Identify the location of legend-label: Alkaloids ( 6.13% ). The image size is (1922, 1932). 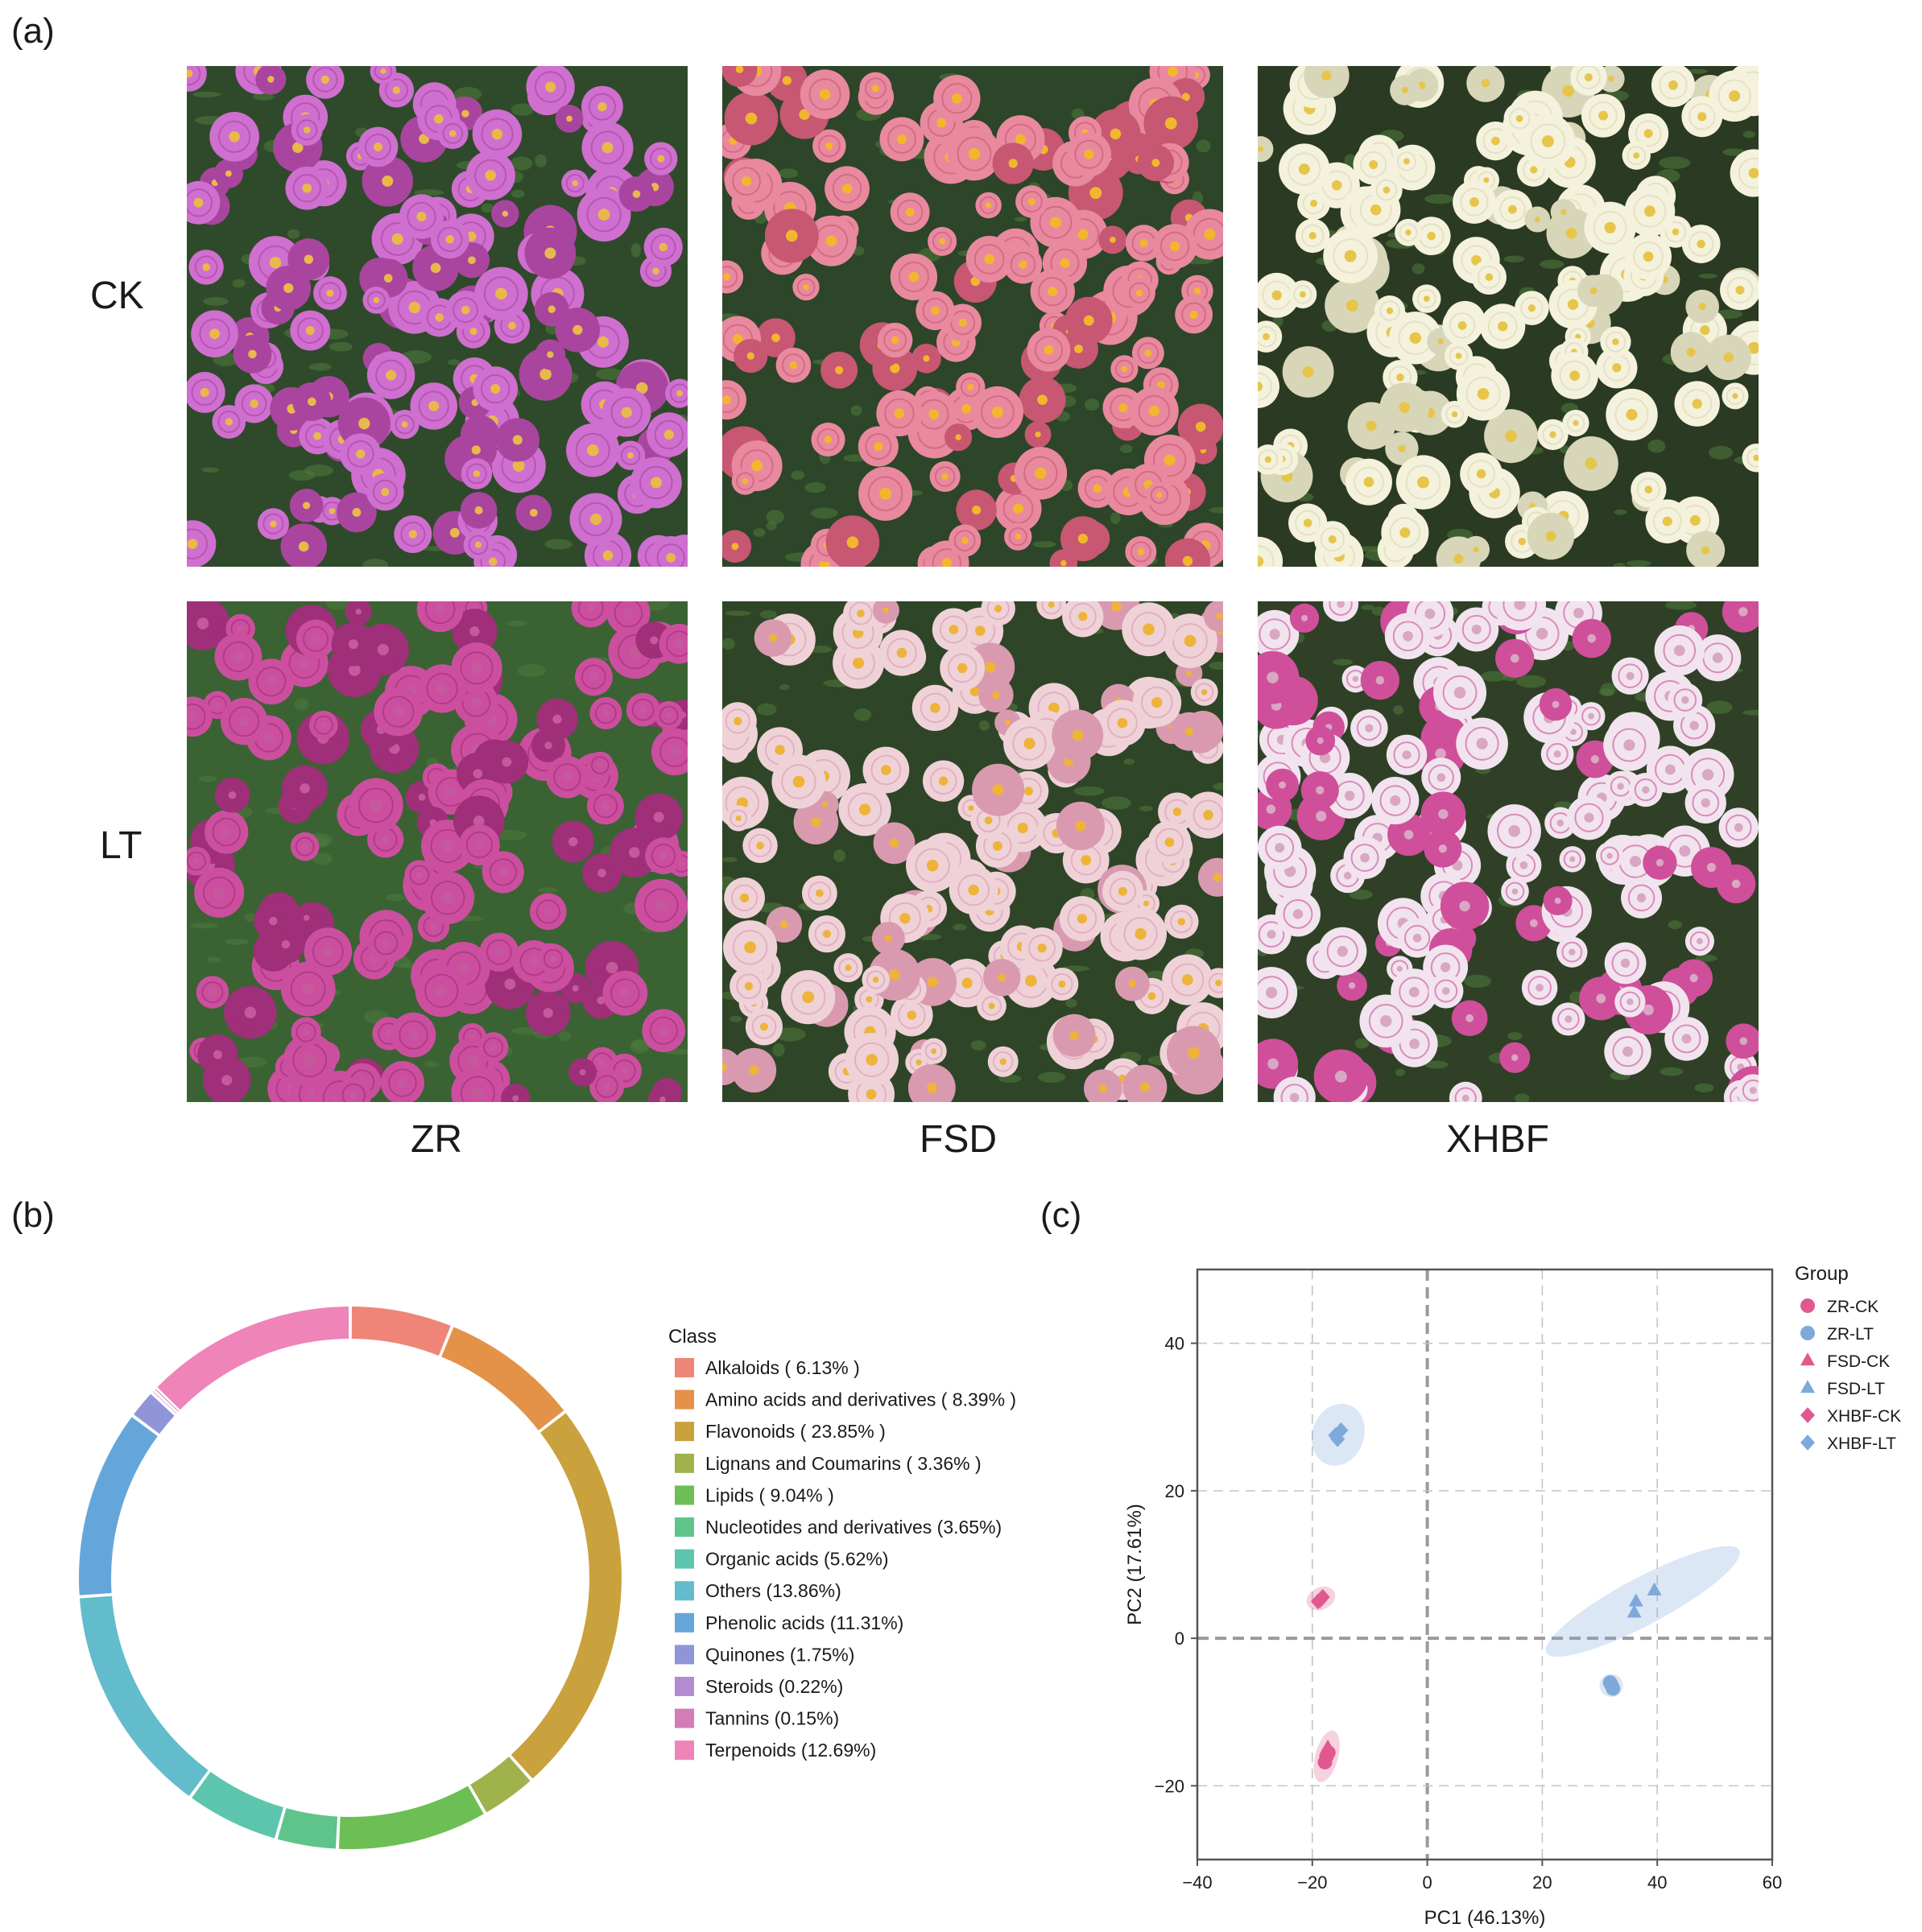
(783, 1367).